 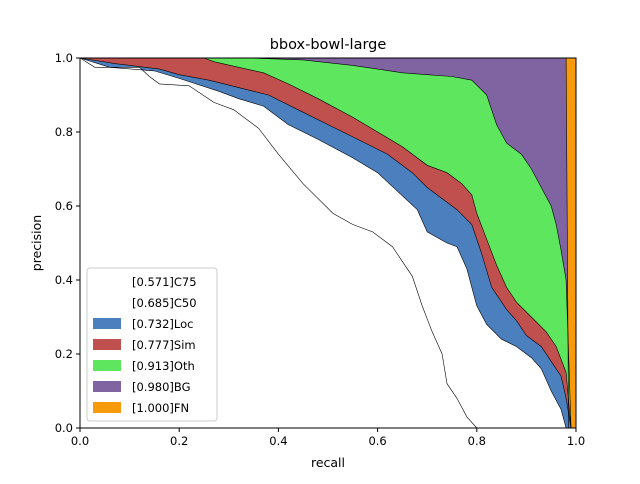 What do you see at coordinates (576, 441) in the screenshot?
I see `x-tick-label: 1.0` at bounding box center [576, 441].